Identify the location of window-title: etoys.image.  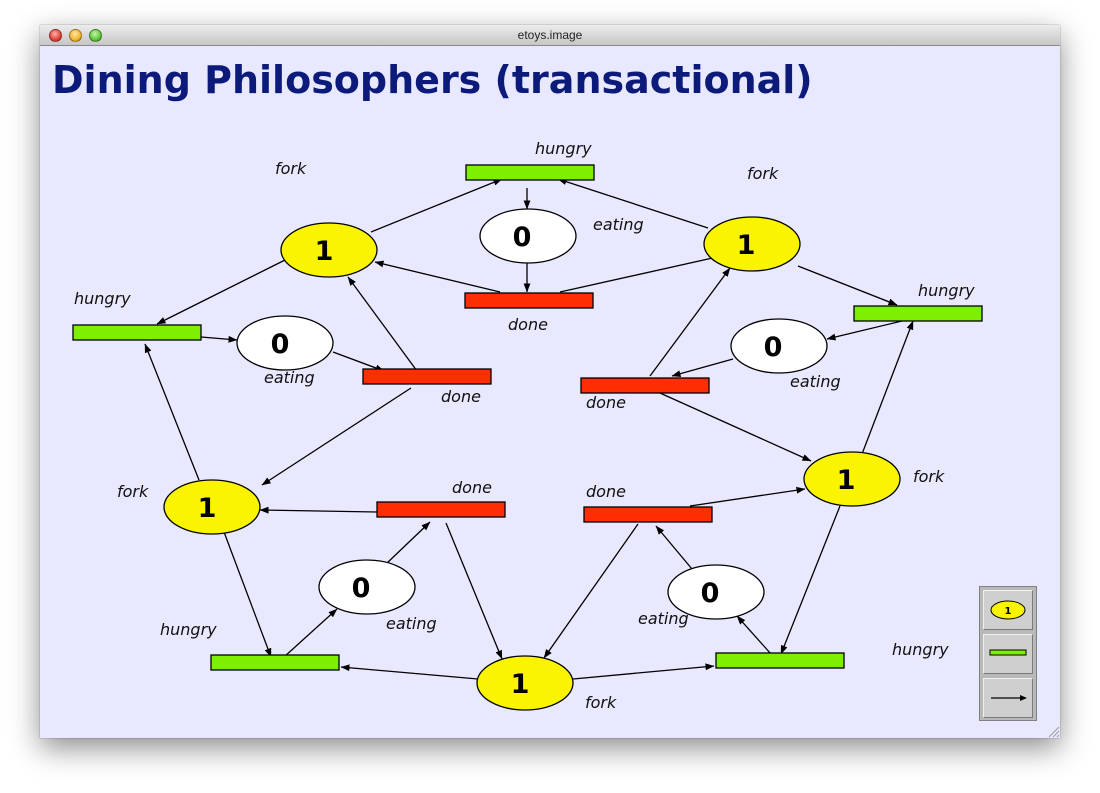
(550, 35).